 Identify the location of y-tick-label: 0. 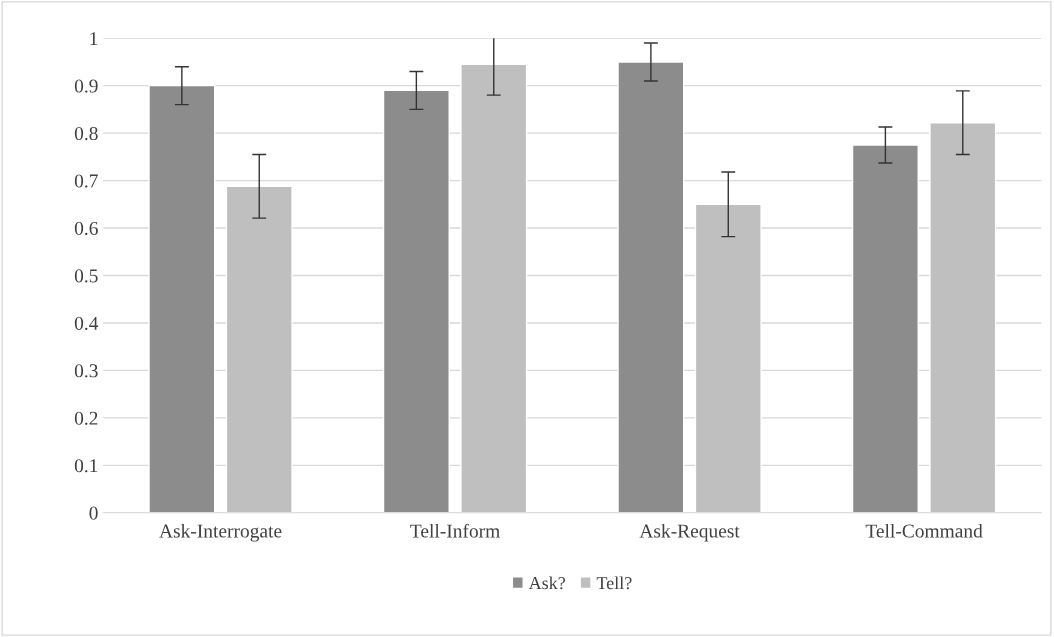
(93, 513).